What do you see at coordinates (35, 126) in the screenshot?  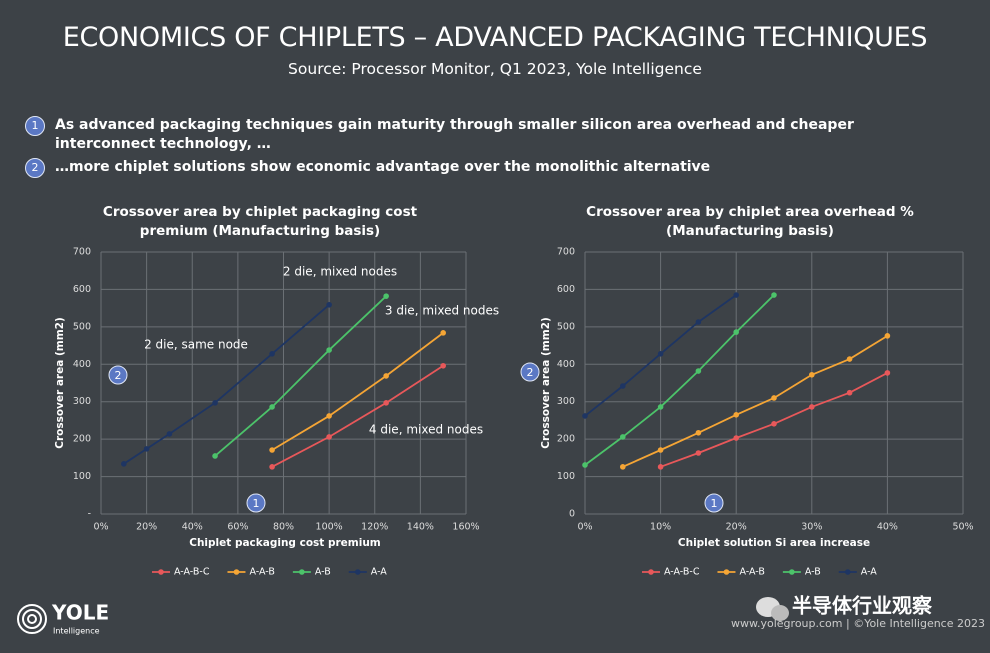 I see `bullet-number: 1` at bounding box center [35, 126].